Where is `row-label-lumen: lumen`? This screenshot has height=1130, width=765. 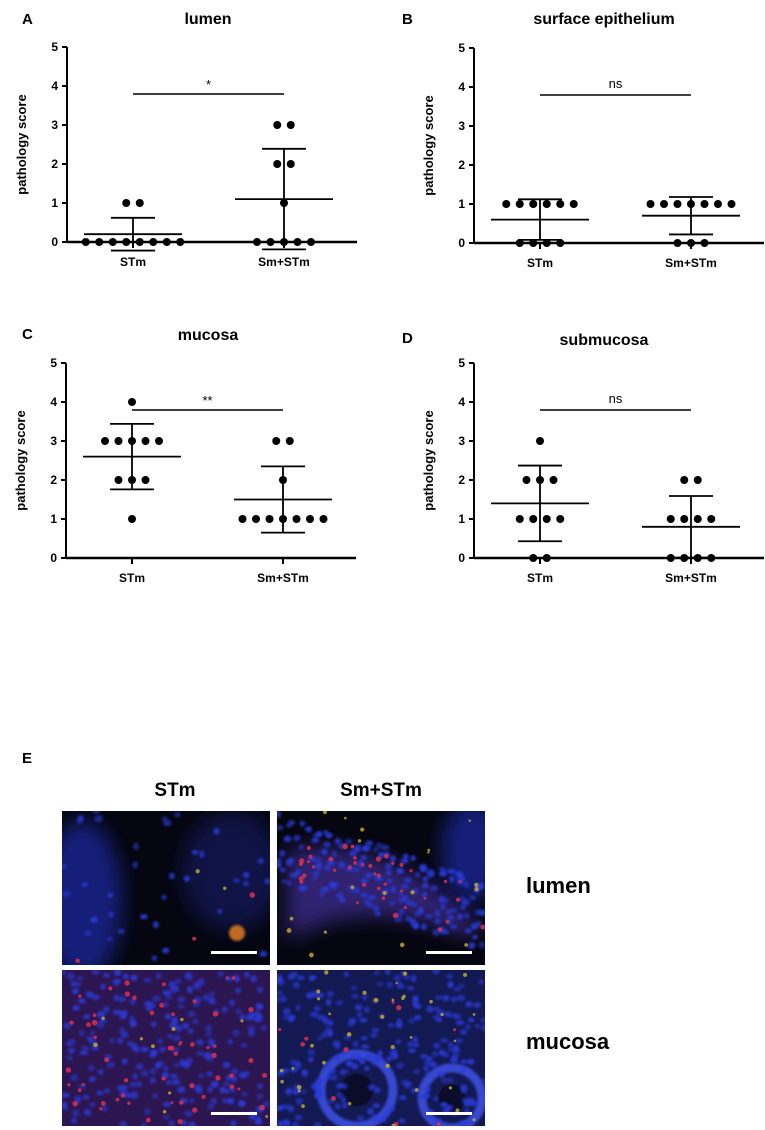
row-label-lumen: lumen is located at coordinates (558, 885).